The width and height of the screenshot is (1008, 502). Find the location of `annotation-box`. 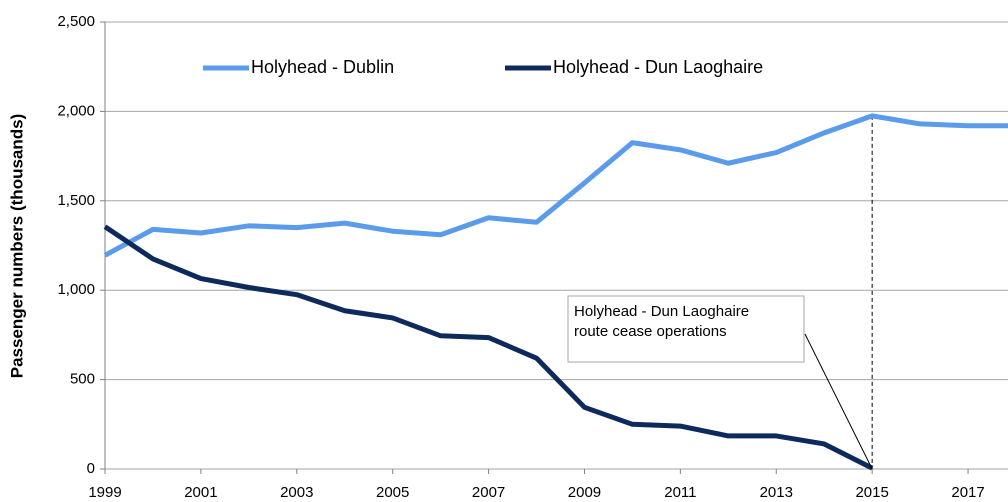

annotation-box is located at coordinates (686, 329).